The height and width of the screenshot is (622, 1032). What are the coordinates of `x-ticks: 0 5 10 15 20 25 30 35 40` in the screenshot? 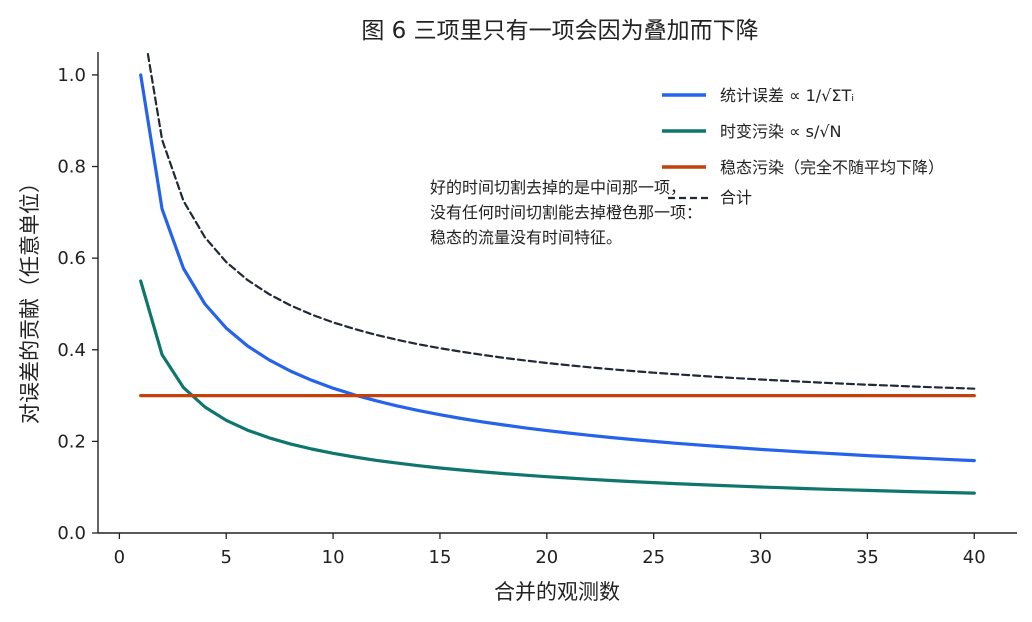 It's located at (550, 550).